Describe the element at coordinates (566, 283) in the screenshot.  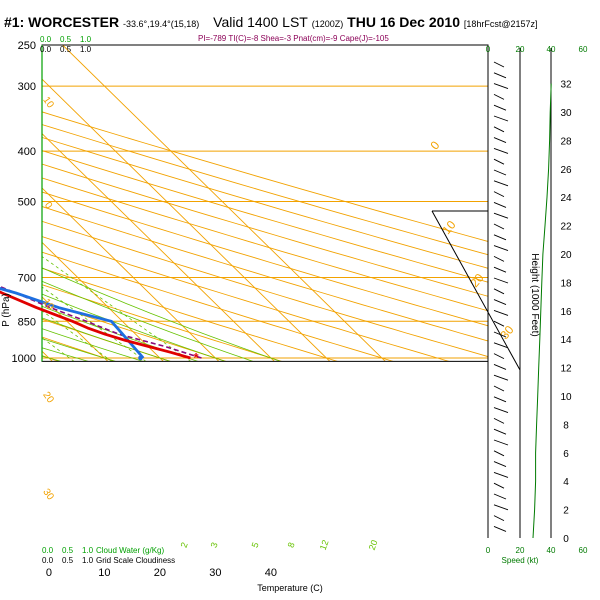
I see `height-tick-label: 18` at that location.